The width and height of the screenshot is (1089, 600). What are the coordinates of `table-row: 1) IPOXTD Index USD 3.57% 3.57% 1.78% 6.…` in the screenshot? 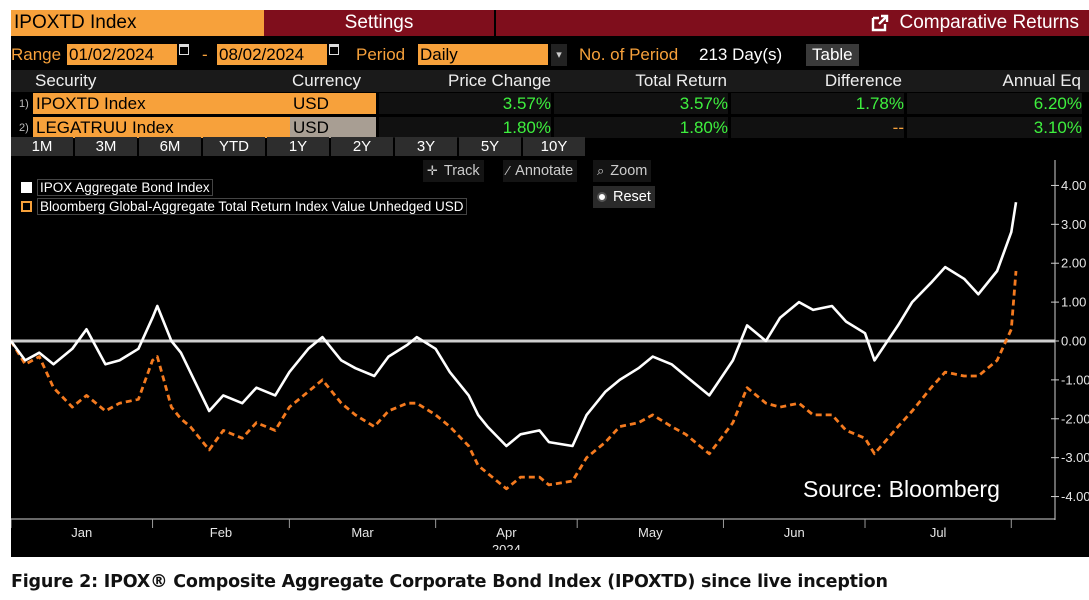 It's located at (550, 104).